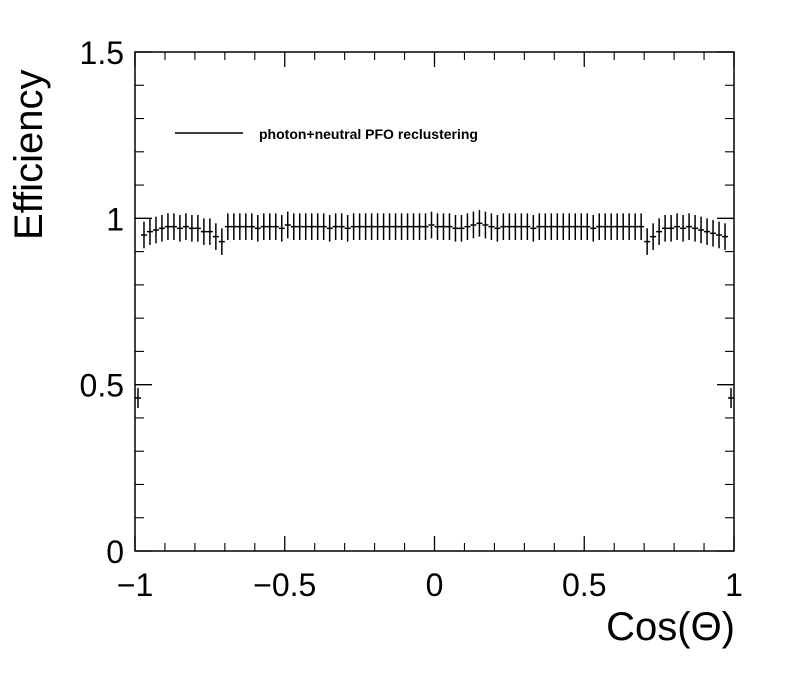 Image resolution: width=798 pixels, height=673 pixels. Describe the element at coordinates (284, 585) in the screenshot. I see `x-tick-label: −0.5` at that location.